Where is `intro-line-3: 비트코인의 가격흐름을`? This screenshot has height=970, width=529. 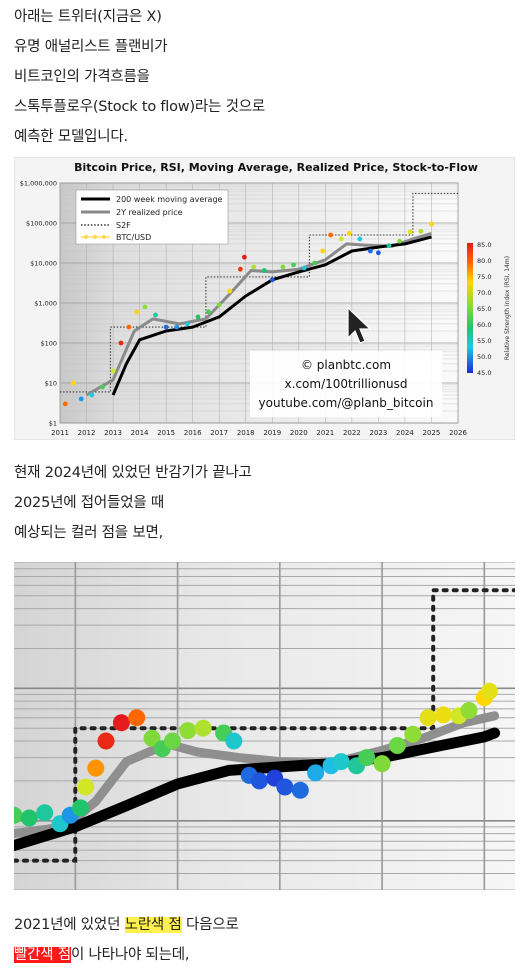 intro-line-3: 비트코인의 가격흐름을 is located at coordinates (82, 77).